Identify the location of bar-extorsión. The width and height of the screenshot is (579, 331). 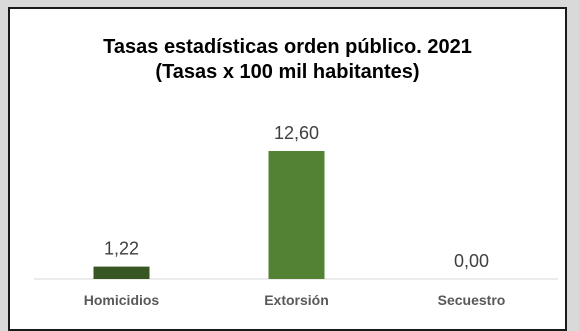
(296, 215).